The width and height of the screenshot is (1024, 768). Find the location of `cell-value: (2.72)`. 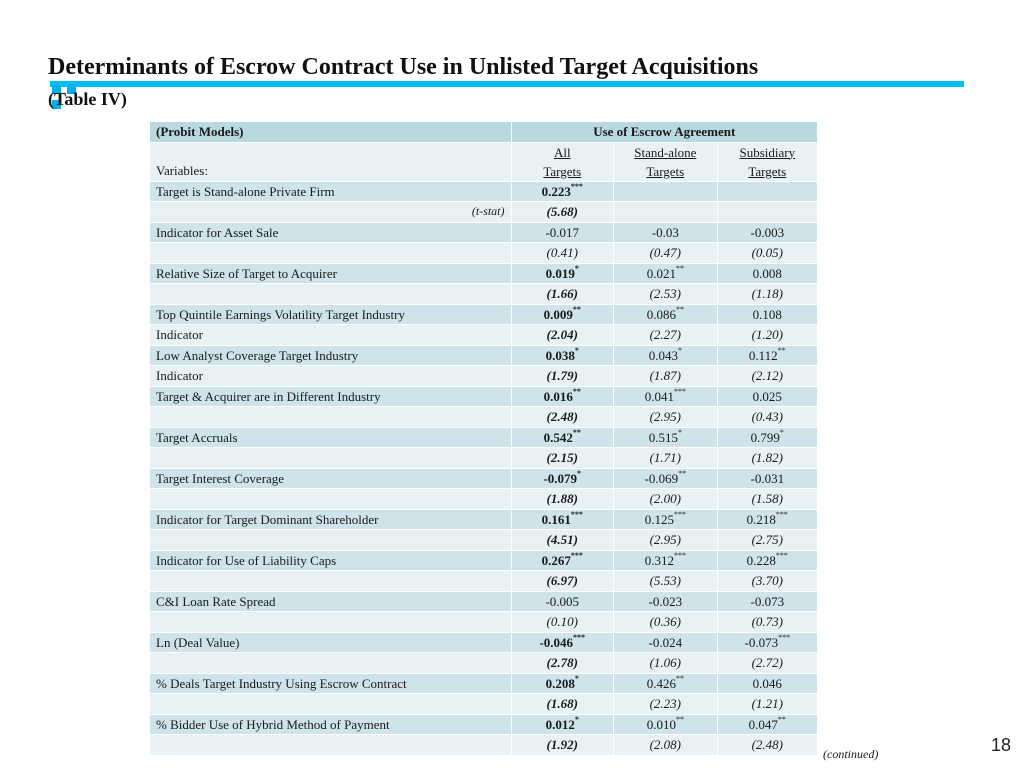

cell-value: (2.72) is located at coordinates (767, 663).